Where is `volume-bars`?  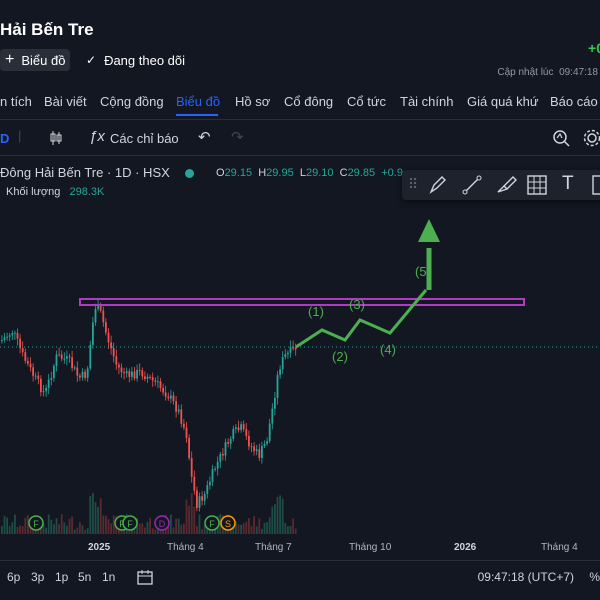 volume-bars is located at coordinates (149, 513).